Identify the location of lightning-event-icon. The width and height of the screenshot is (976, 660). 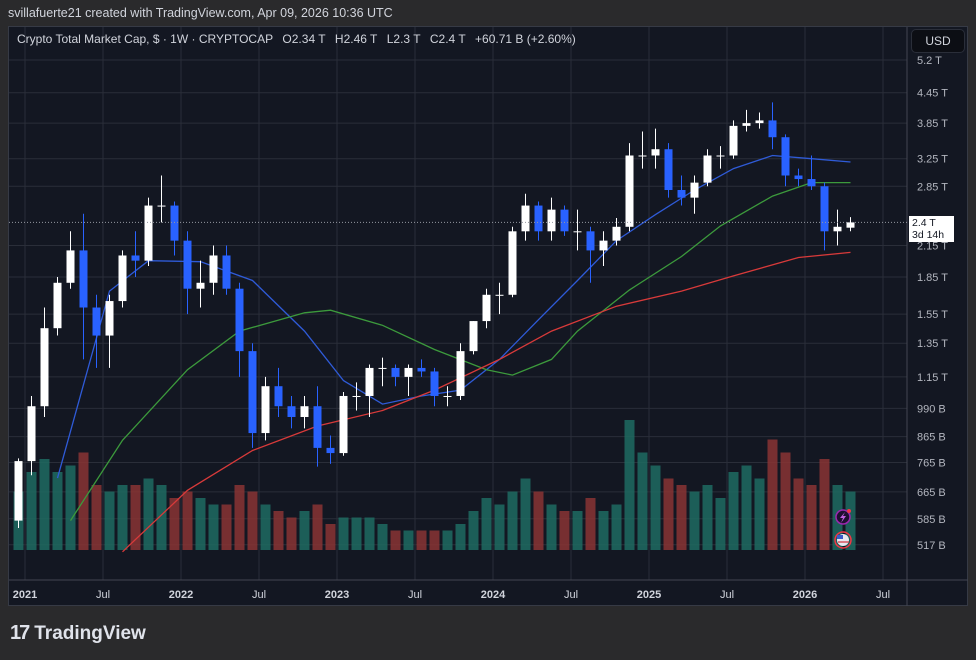
(843, 517).